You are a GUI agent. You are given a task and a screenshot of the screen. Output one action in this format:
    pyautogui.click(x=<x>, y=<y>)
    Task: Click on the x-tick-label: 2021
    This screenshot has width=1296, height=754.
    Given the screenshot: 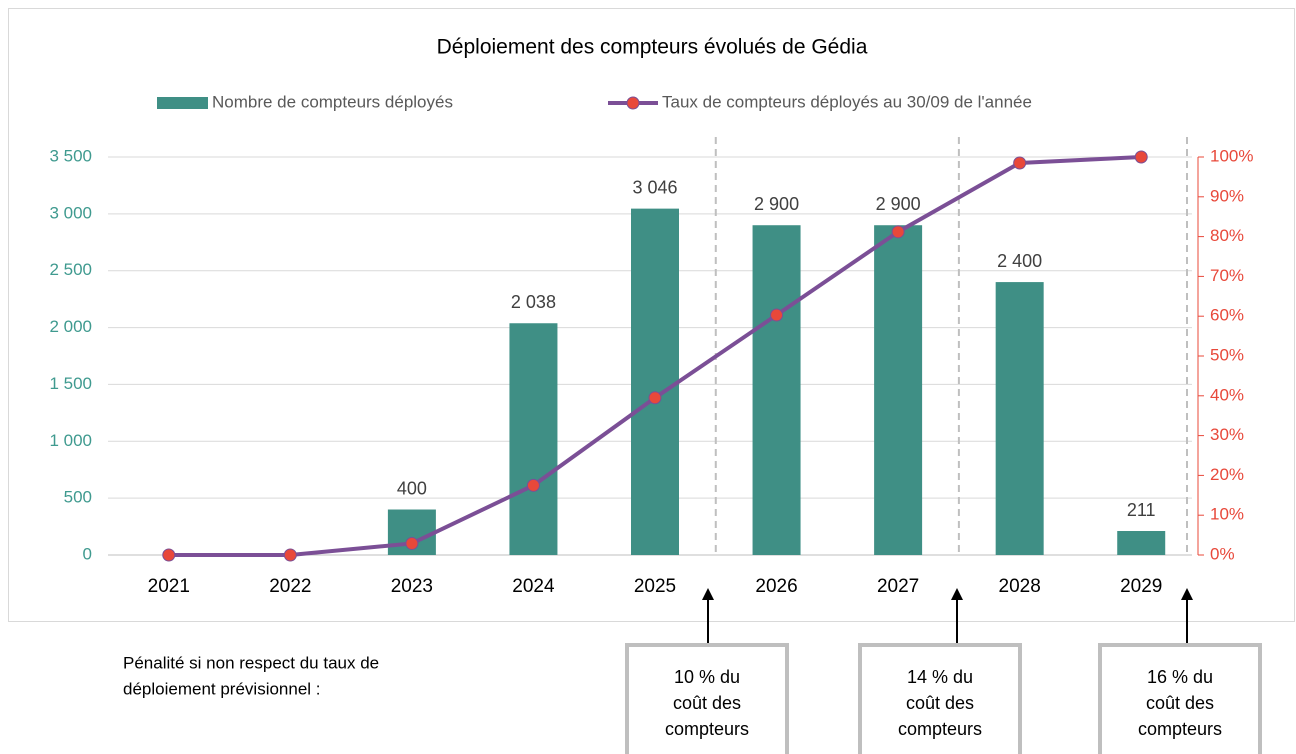 What is the action you would take?
    pyautogui.click(x=169, y=586)
    